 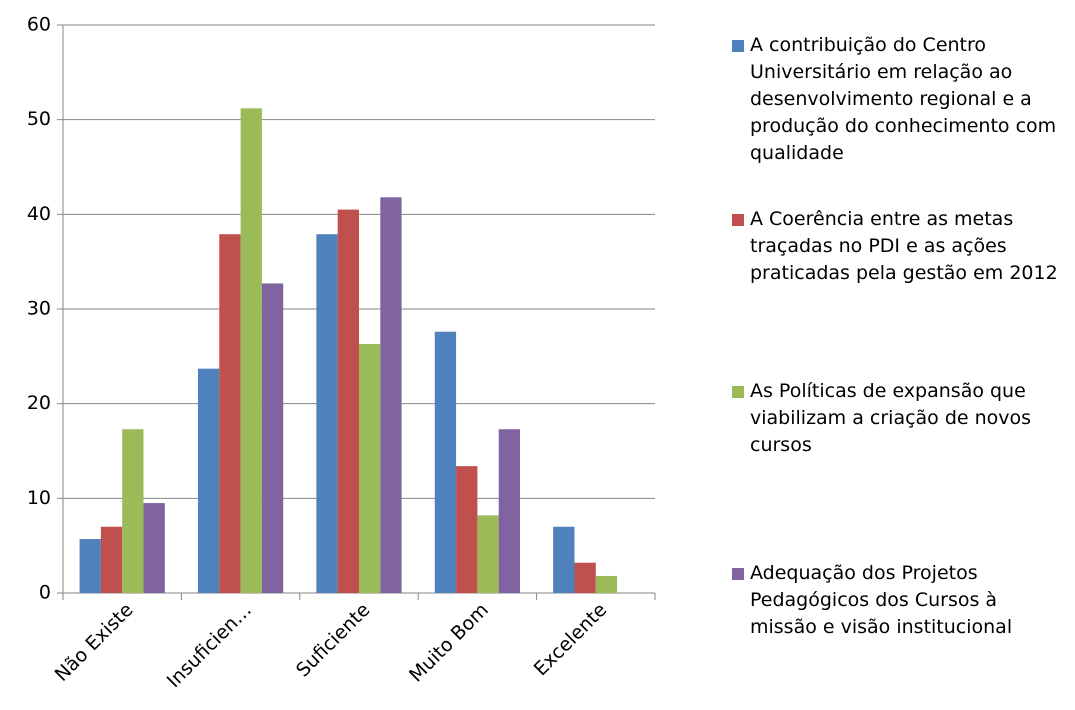 I want to click on y-tick-label: 30, so click(x=39, y=309).